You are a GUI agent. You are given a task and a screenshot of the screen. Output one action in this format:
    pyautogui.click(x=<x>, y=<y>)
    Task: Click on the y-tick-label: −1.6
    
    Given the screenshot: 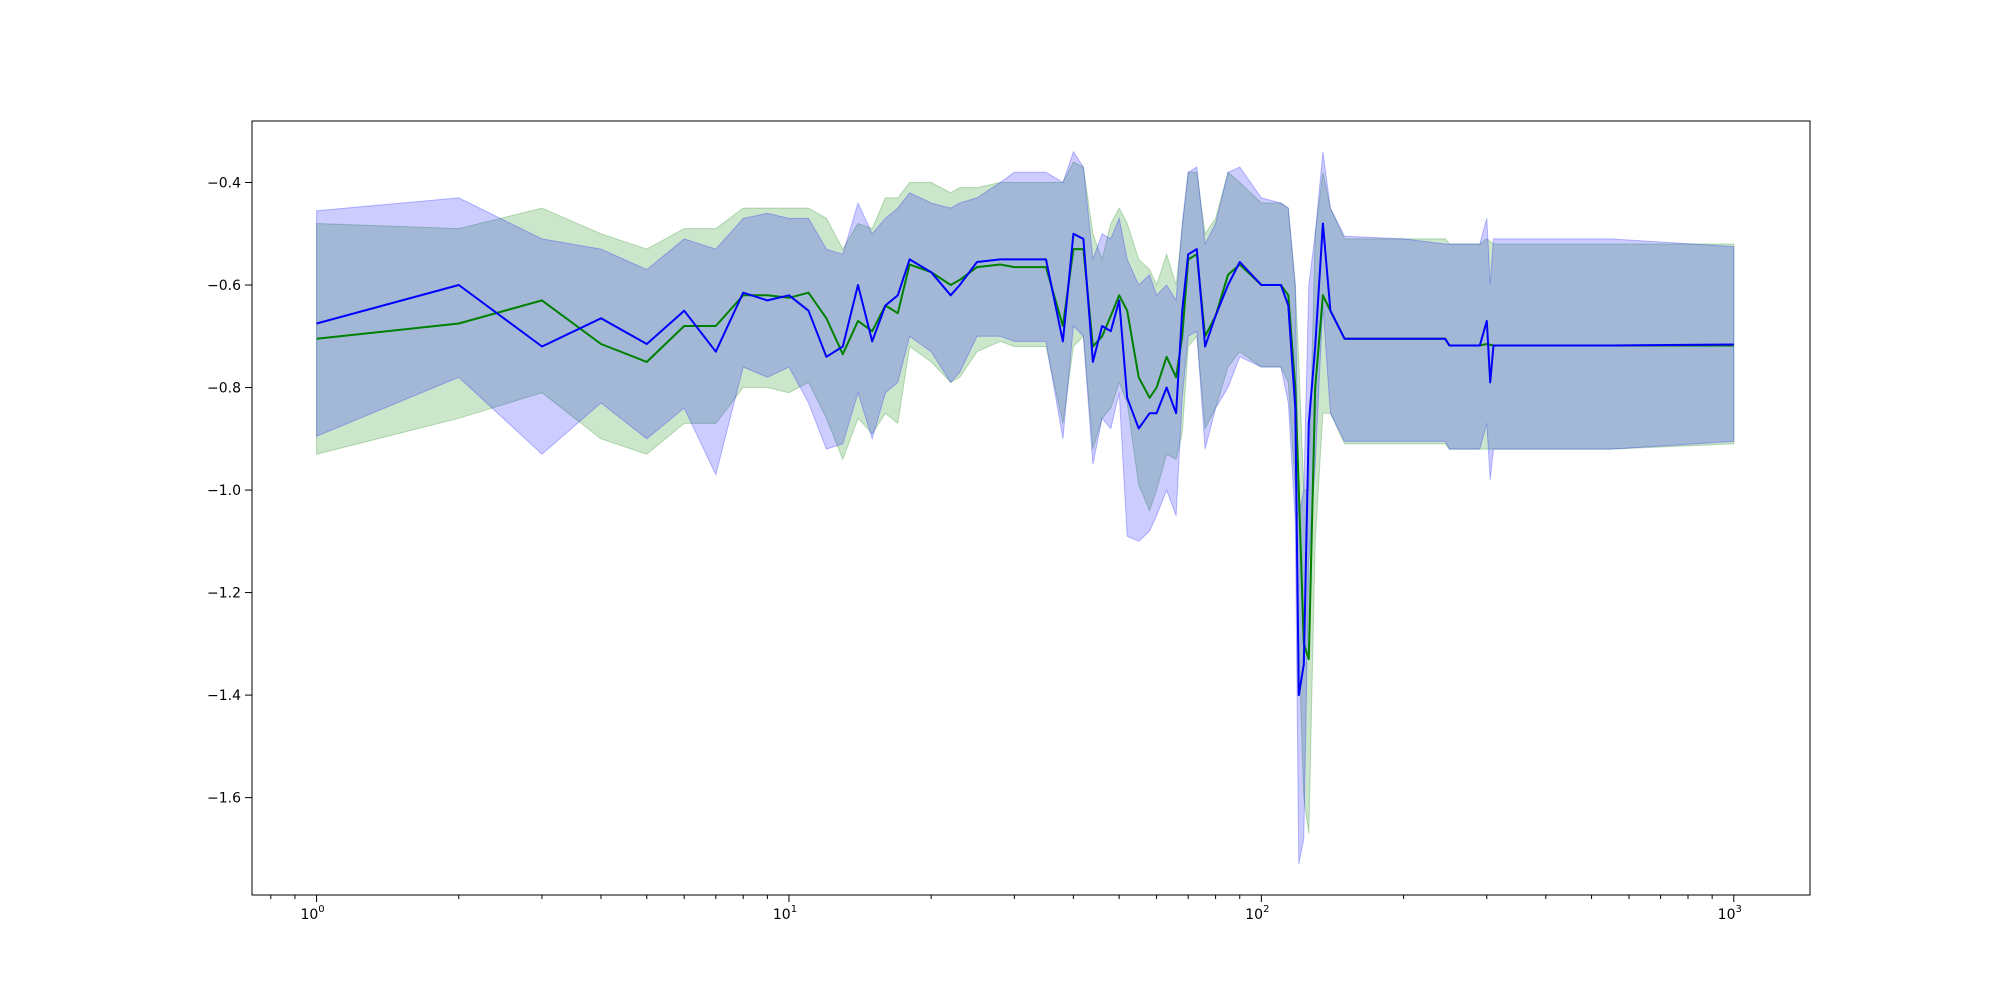 What is the action you would take?
    pyautogui.click(x=224, y=799)
    